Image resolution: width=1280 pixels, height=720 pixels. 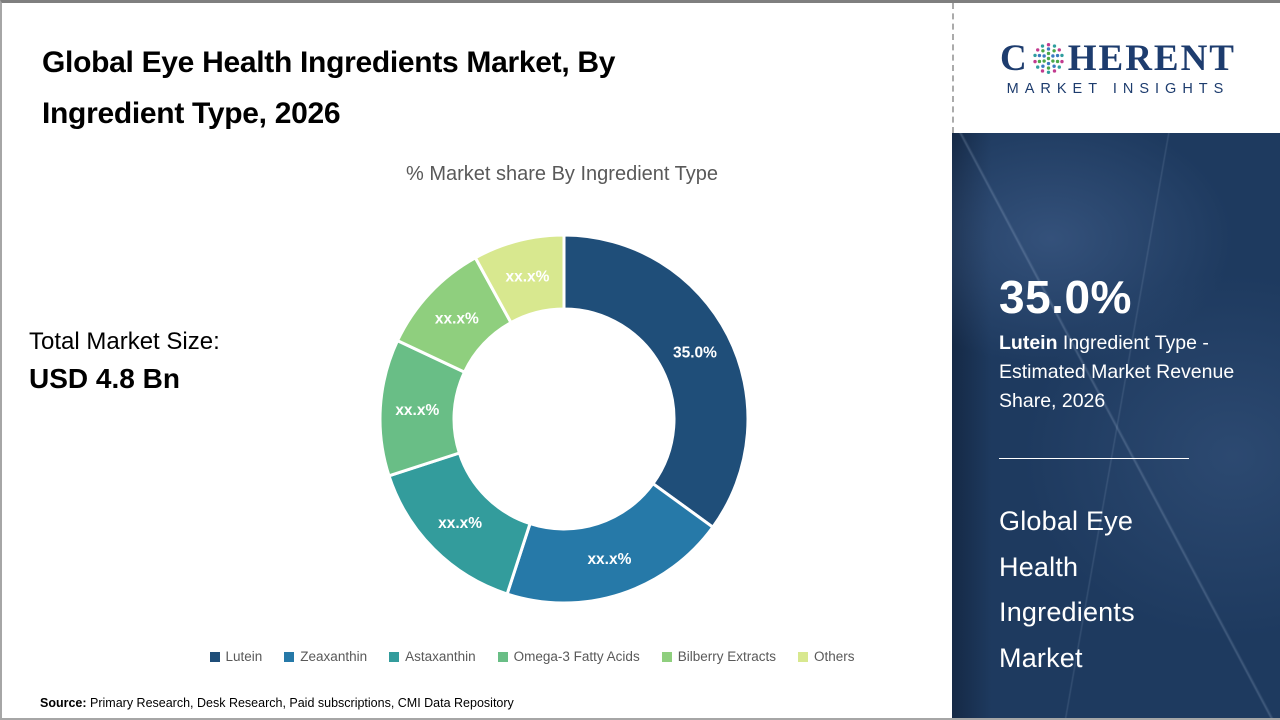 I want to click on legend-label: Astaxanthin, so click(x=440, y=656).